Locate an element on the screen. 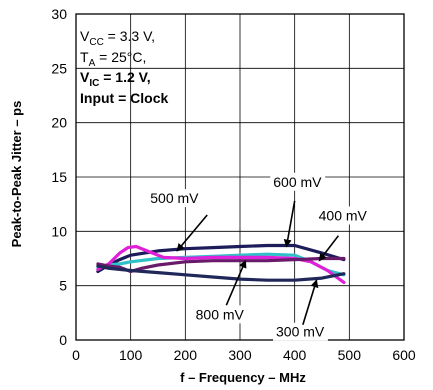  series-layer is located at coordinates (221, 263).